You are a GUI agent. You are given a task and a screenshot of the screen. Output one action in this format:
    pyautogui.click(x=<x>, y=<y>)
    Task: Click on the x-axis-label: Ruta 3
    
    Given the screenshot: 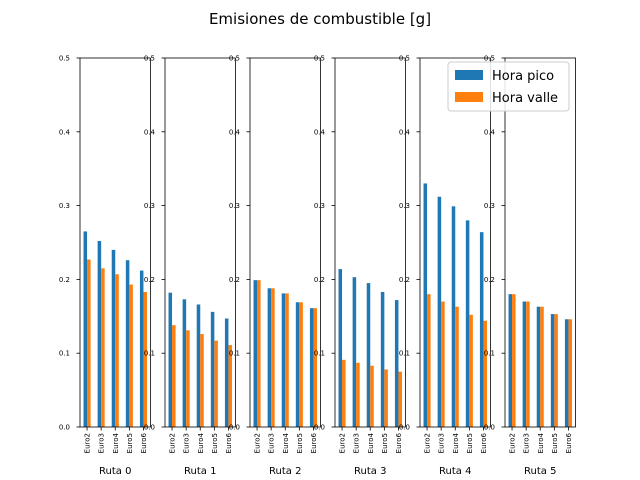 What is the action you would take?
    pyautogui.click(x=370, y=471)
    